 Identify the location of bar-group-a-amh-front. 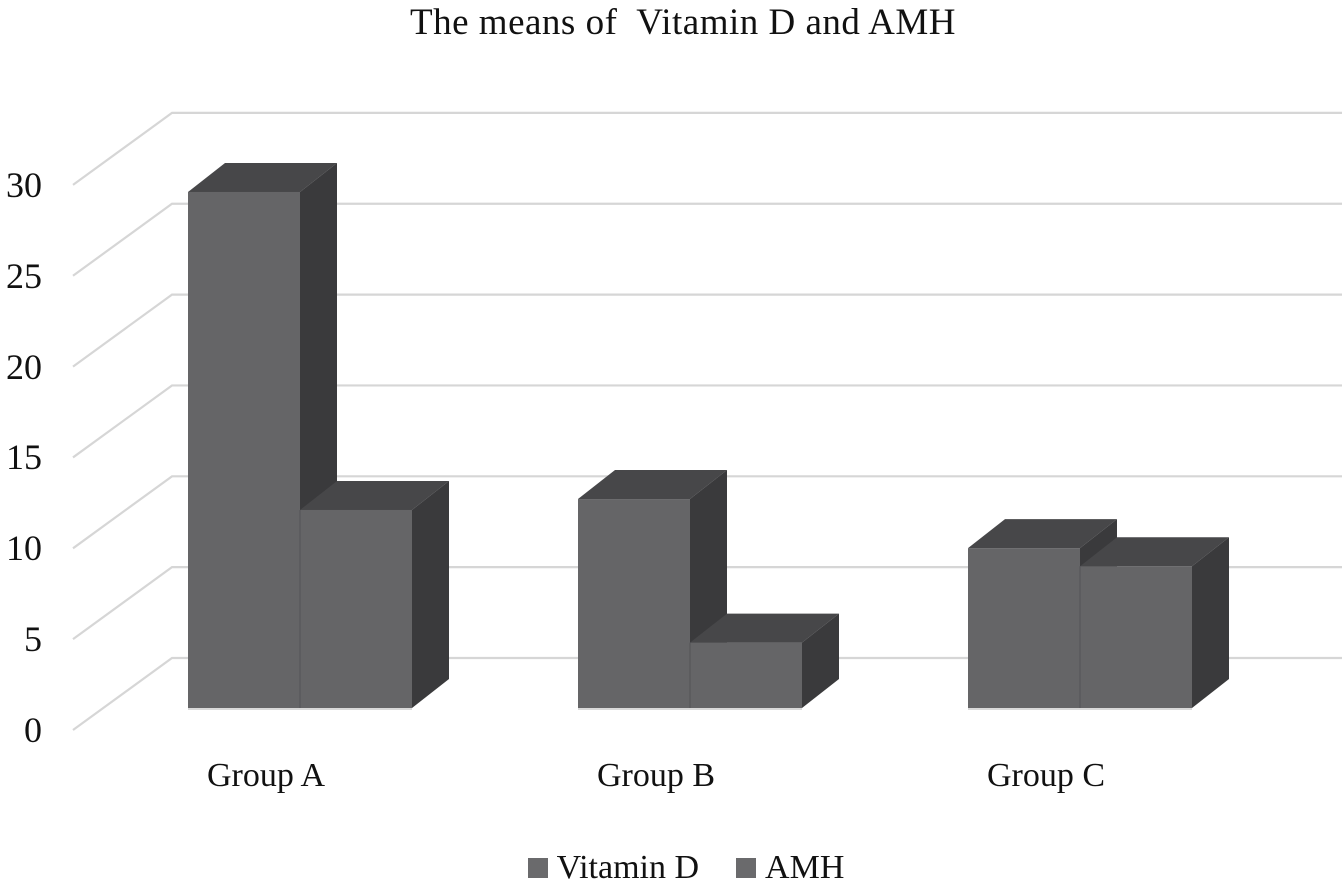
(356, 608).